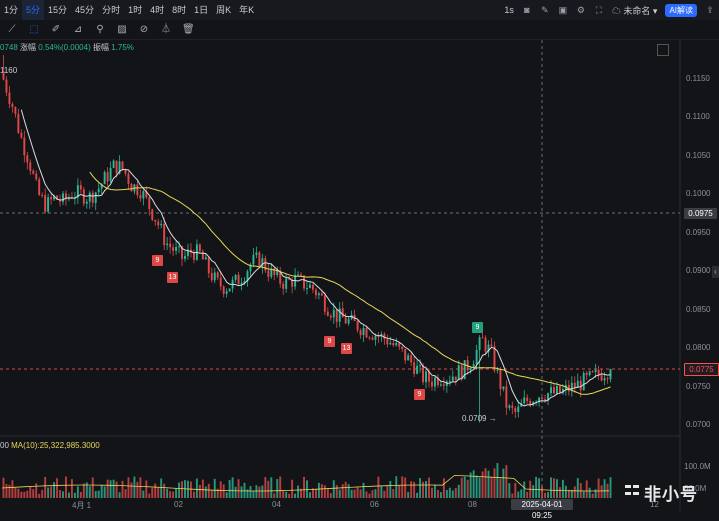  Describe the element at coordinates (85, 10) in the screenshot. I see `tf-45m: 45分` at that location.